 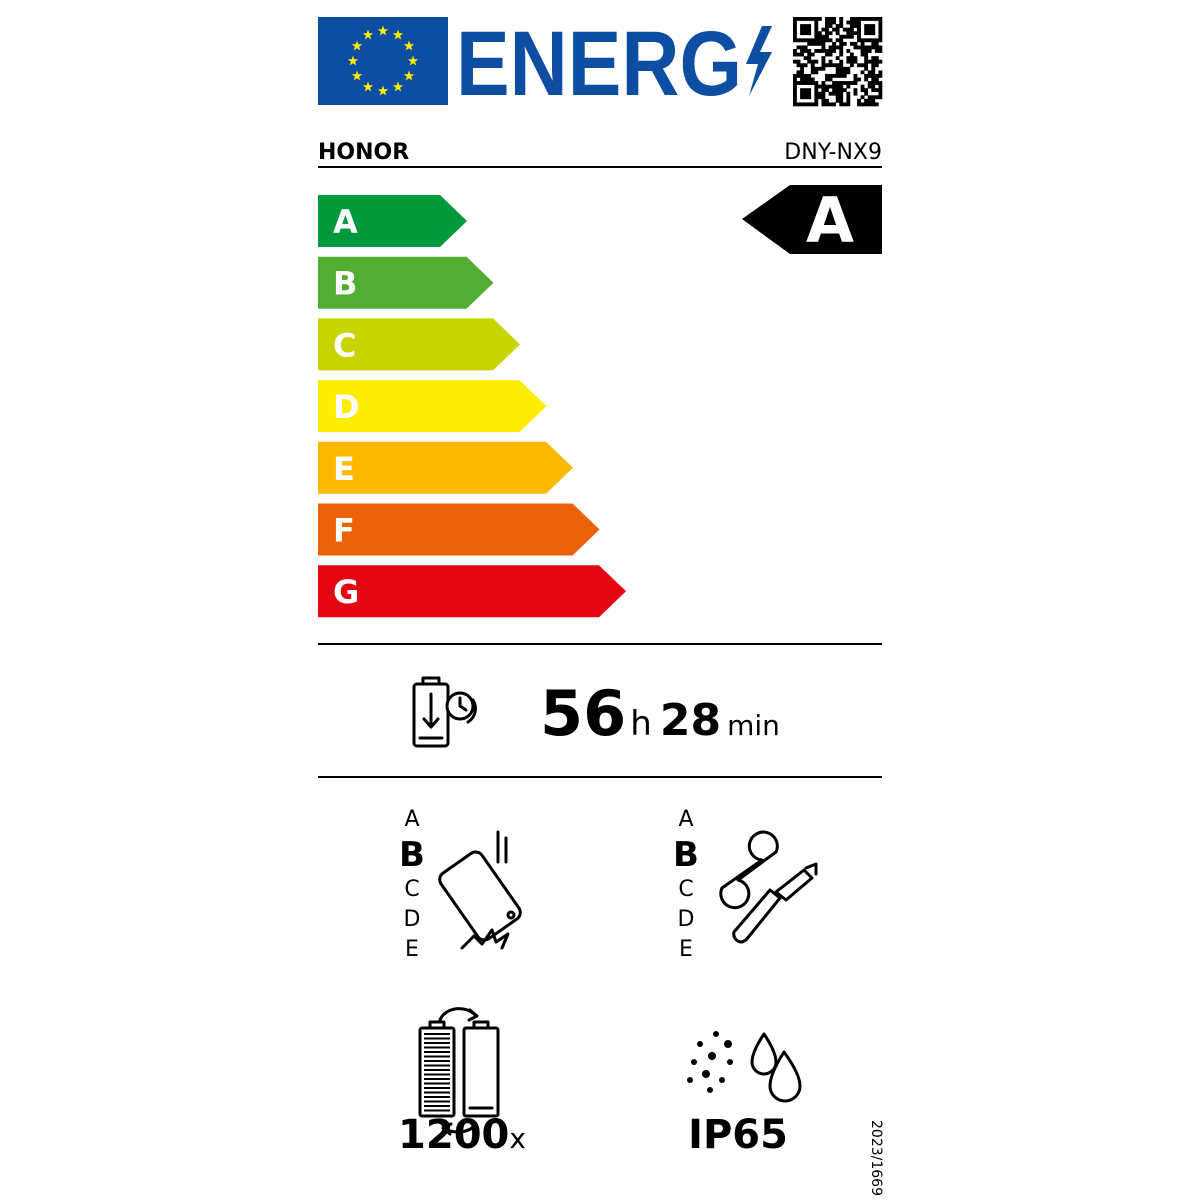 What do you see at coordinates (444, 712) in the screenshot?
I see `battery-endurance-icon` at bounding box center [444, 712].